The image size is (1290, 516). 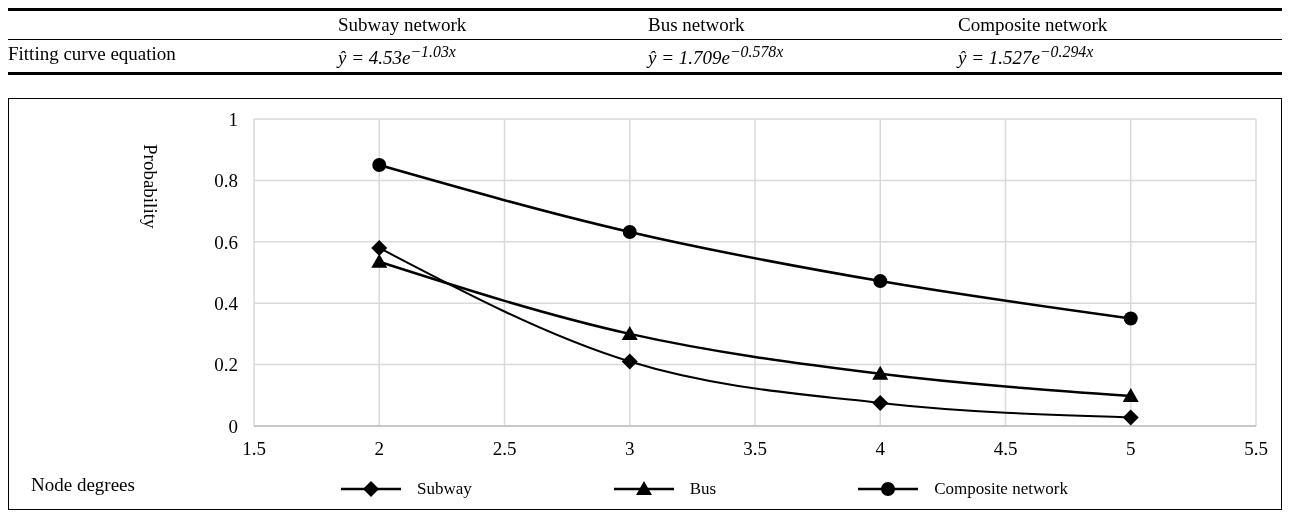 What do you see at coordinates (226, 181) in the screenshot?
I see `y-tick-label: 0.8` at bounding box center [226, 181].